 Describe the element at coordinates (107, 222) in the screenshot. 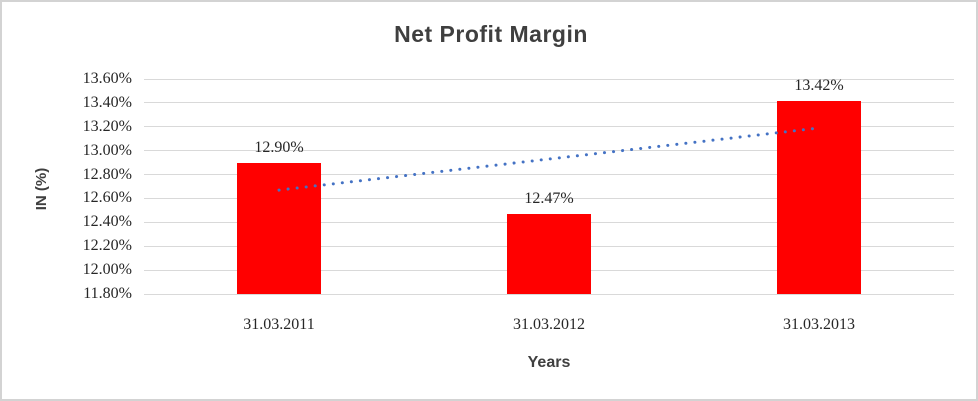

I see `y-tick-label: 12.40%` at that location.